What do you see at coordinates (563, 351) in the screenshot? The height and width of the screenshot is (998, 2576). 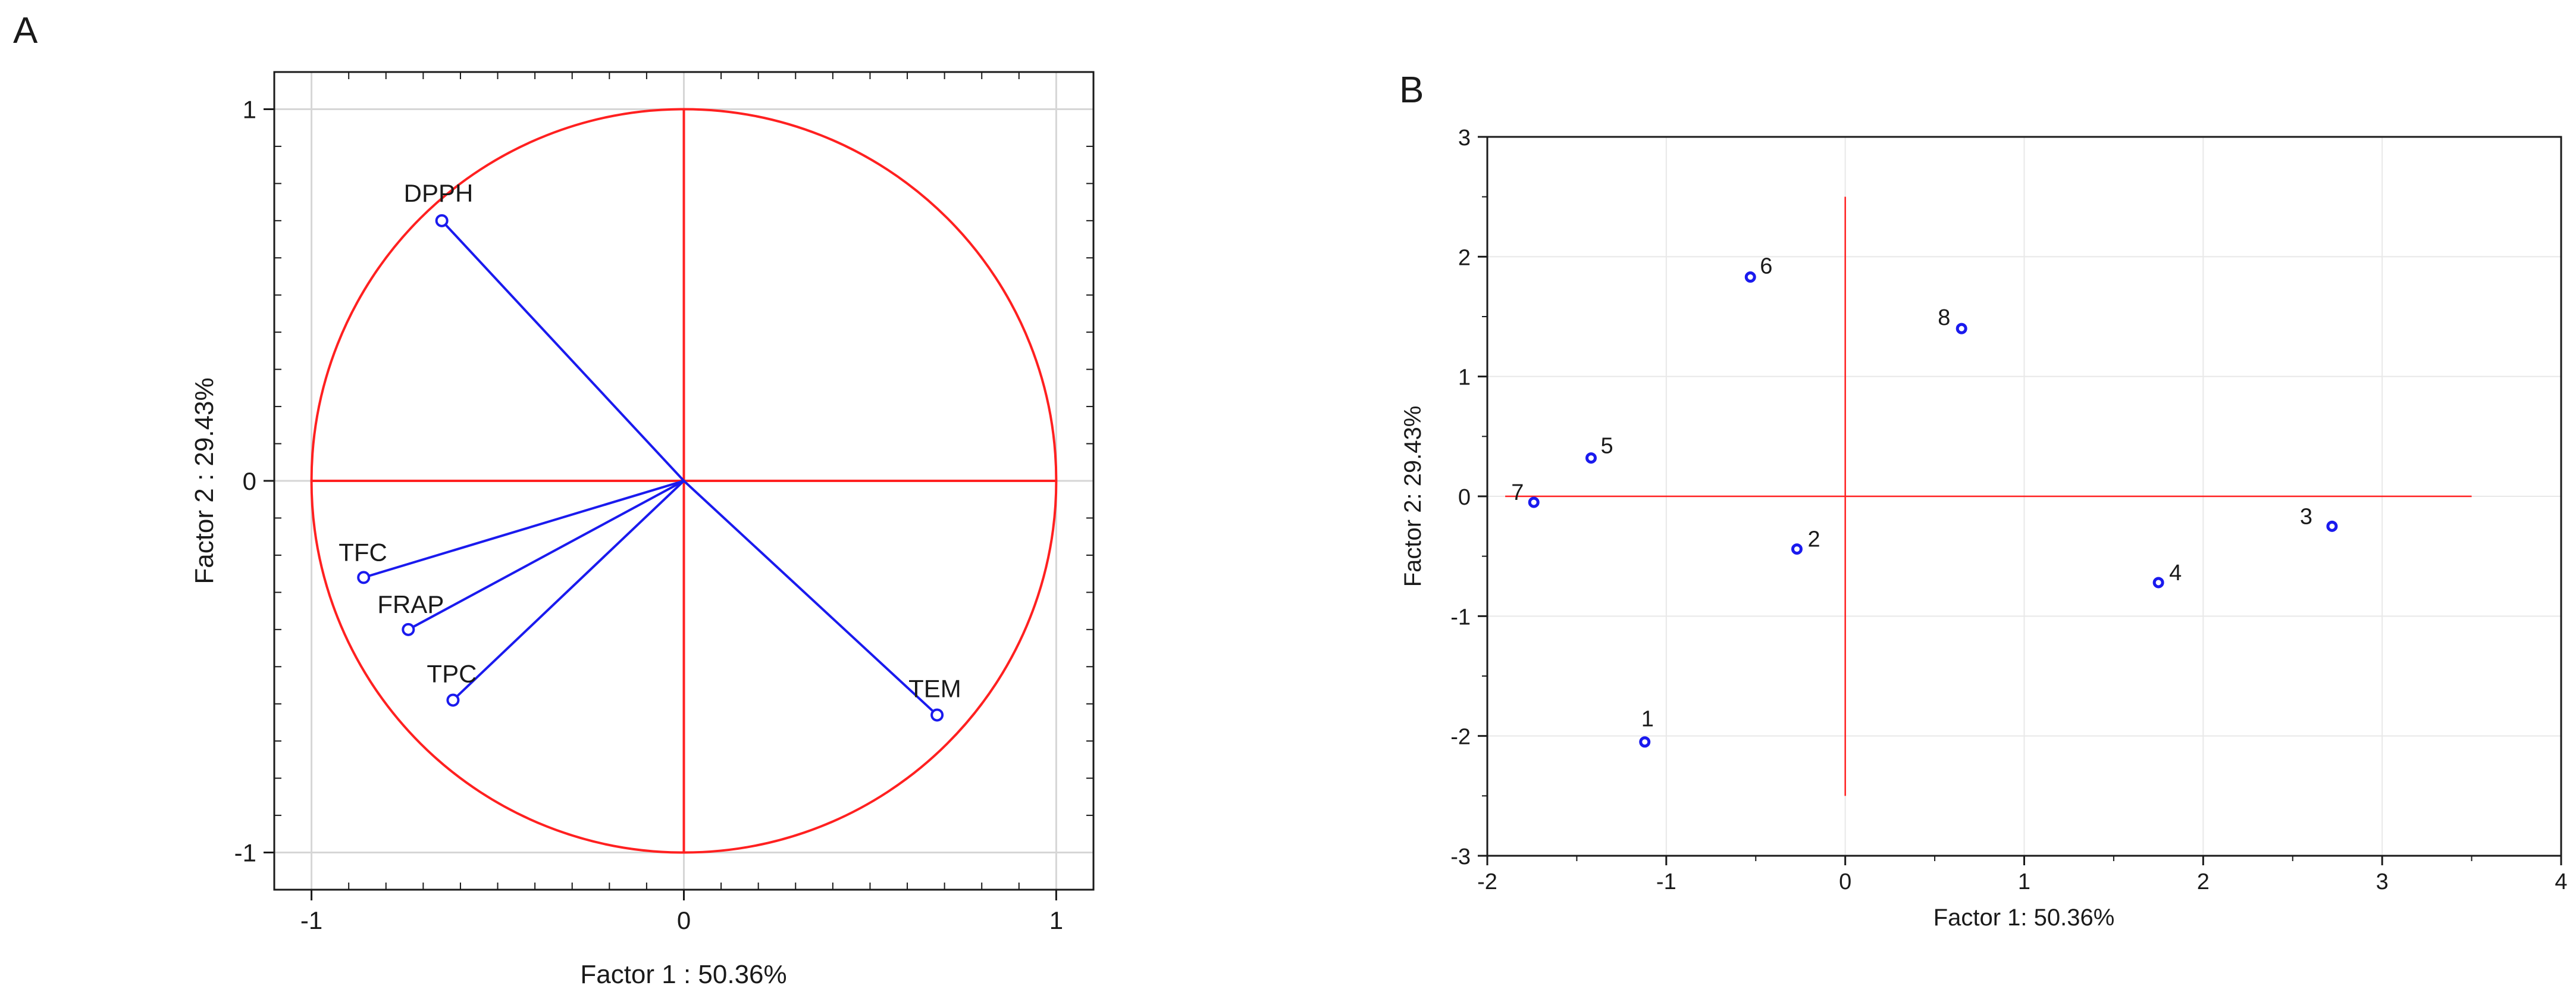 I see `panel-a-vector-dpph` at bounding box center [563, 351].